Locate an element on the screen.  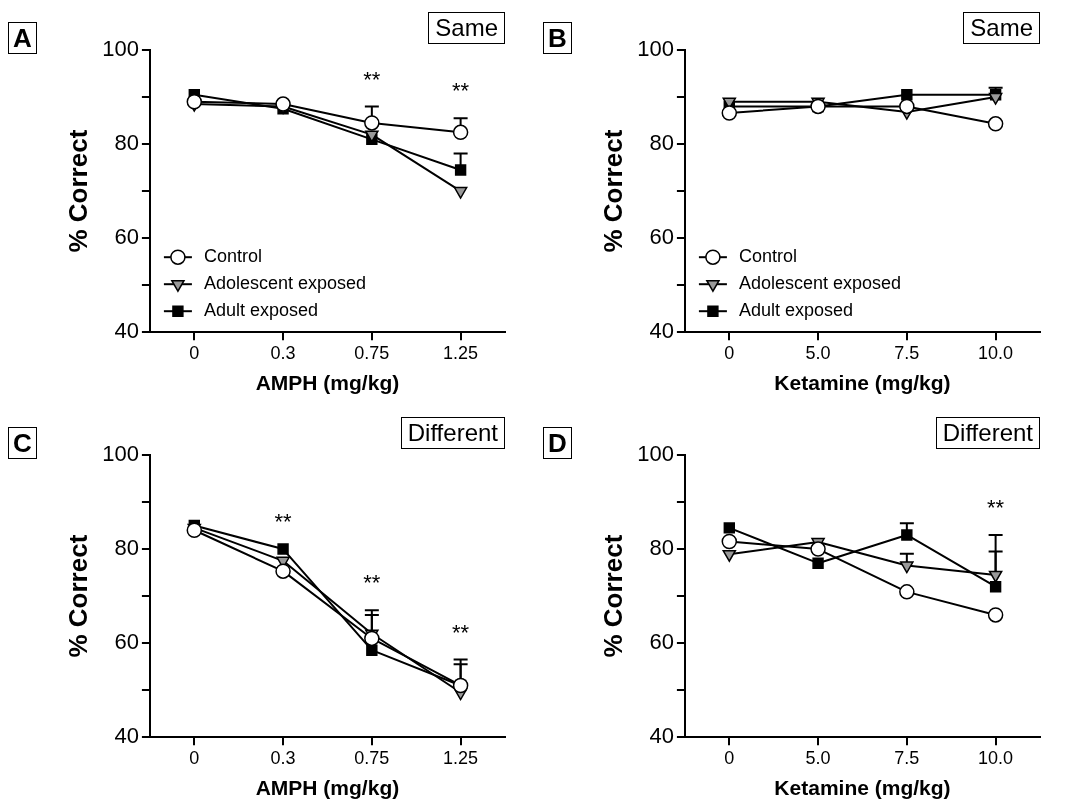
chart-title: C is located at coordinates (22, 443).